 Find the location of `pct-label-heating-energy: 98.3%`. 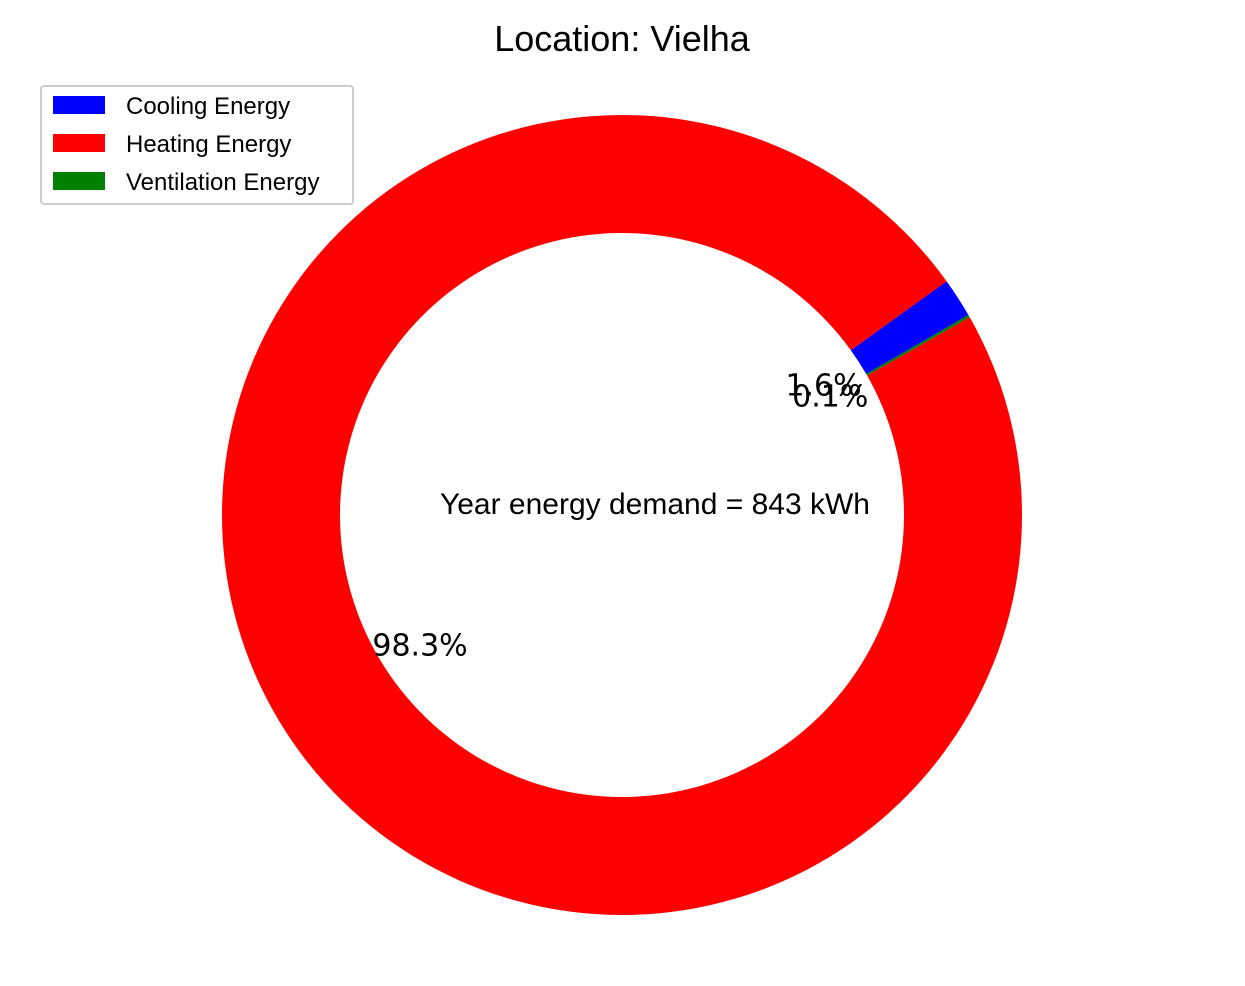

pct-label-heating-energy: 98.3% is located at coordinates (419, 646).